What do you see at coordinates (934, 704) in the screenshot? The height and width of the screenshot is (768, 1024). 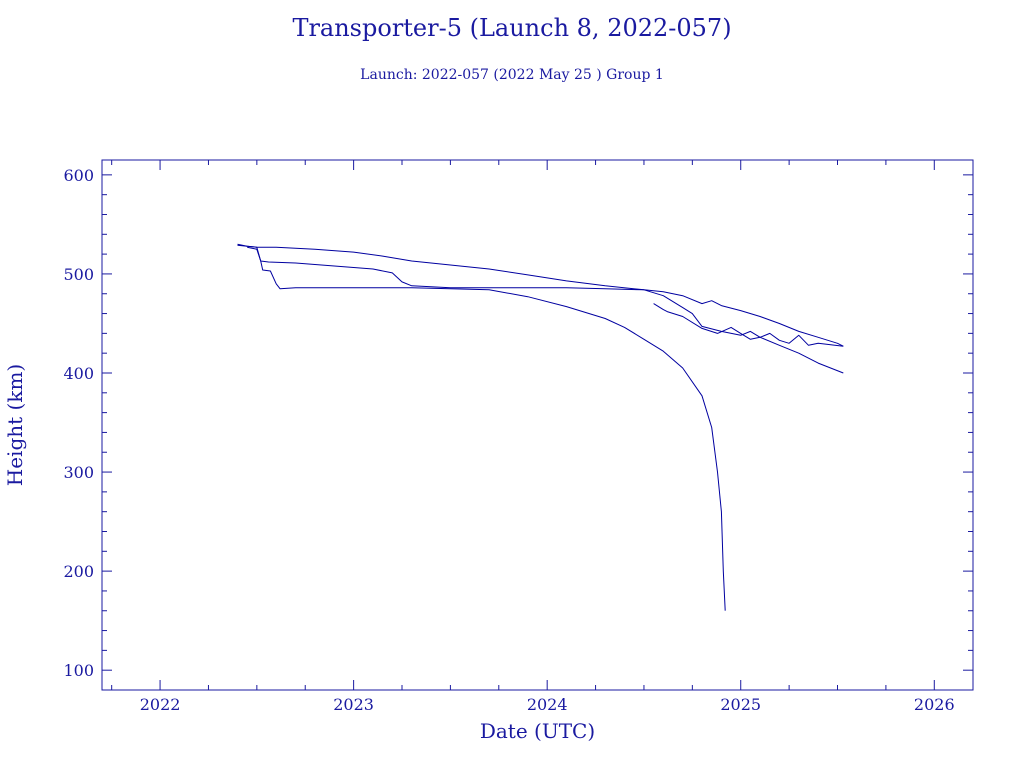 I see `x-tick-label: 2026` at bounding box center [934, 704].